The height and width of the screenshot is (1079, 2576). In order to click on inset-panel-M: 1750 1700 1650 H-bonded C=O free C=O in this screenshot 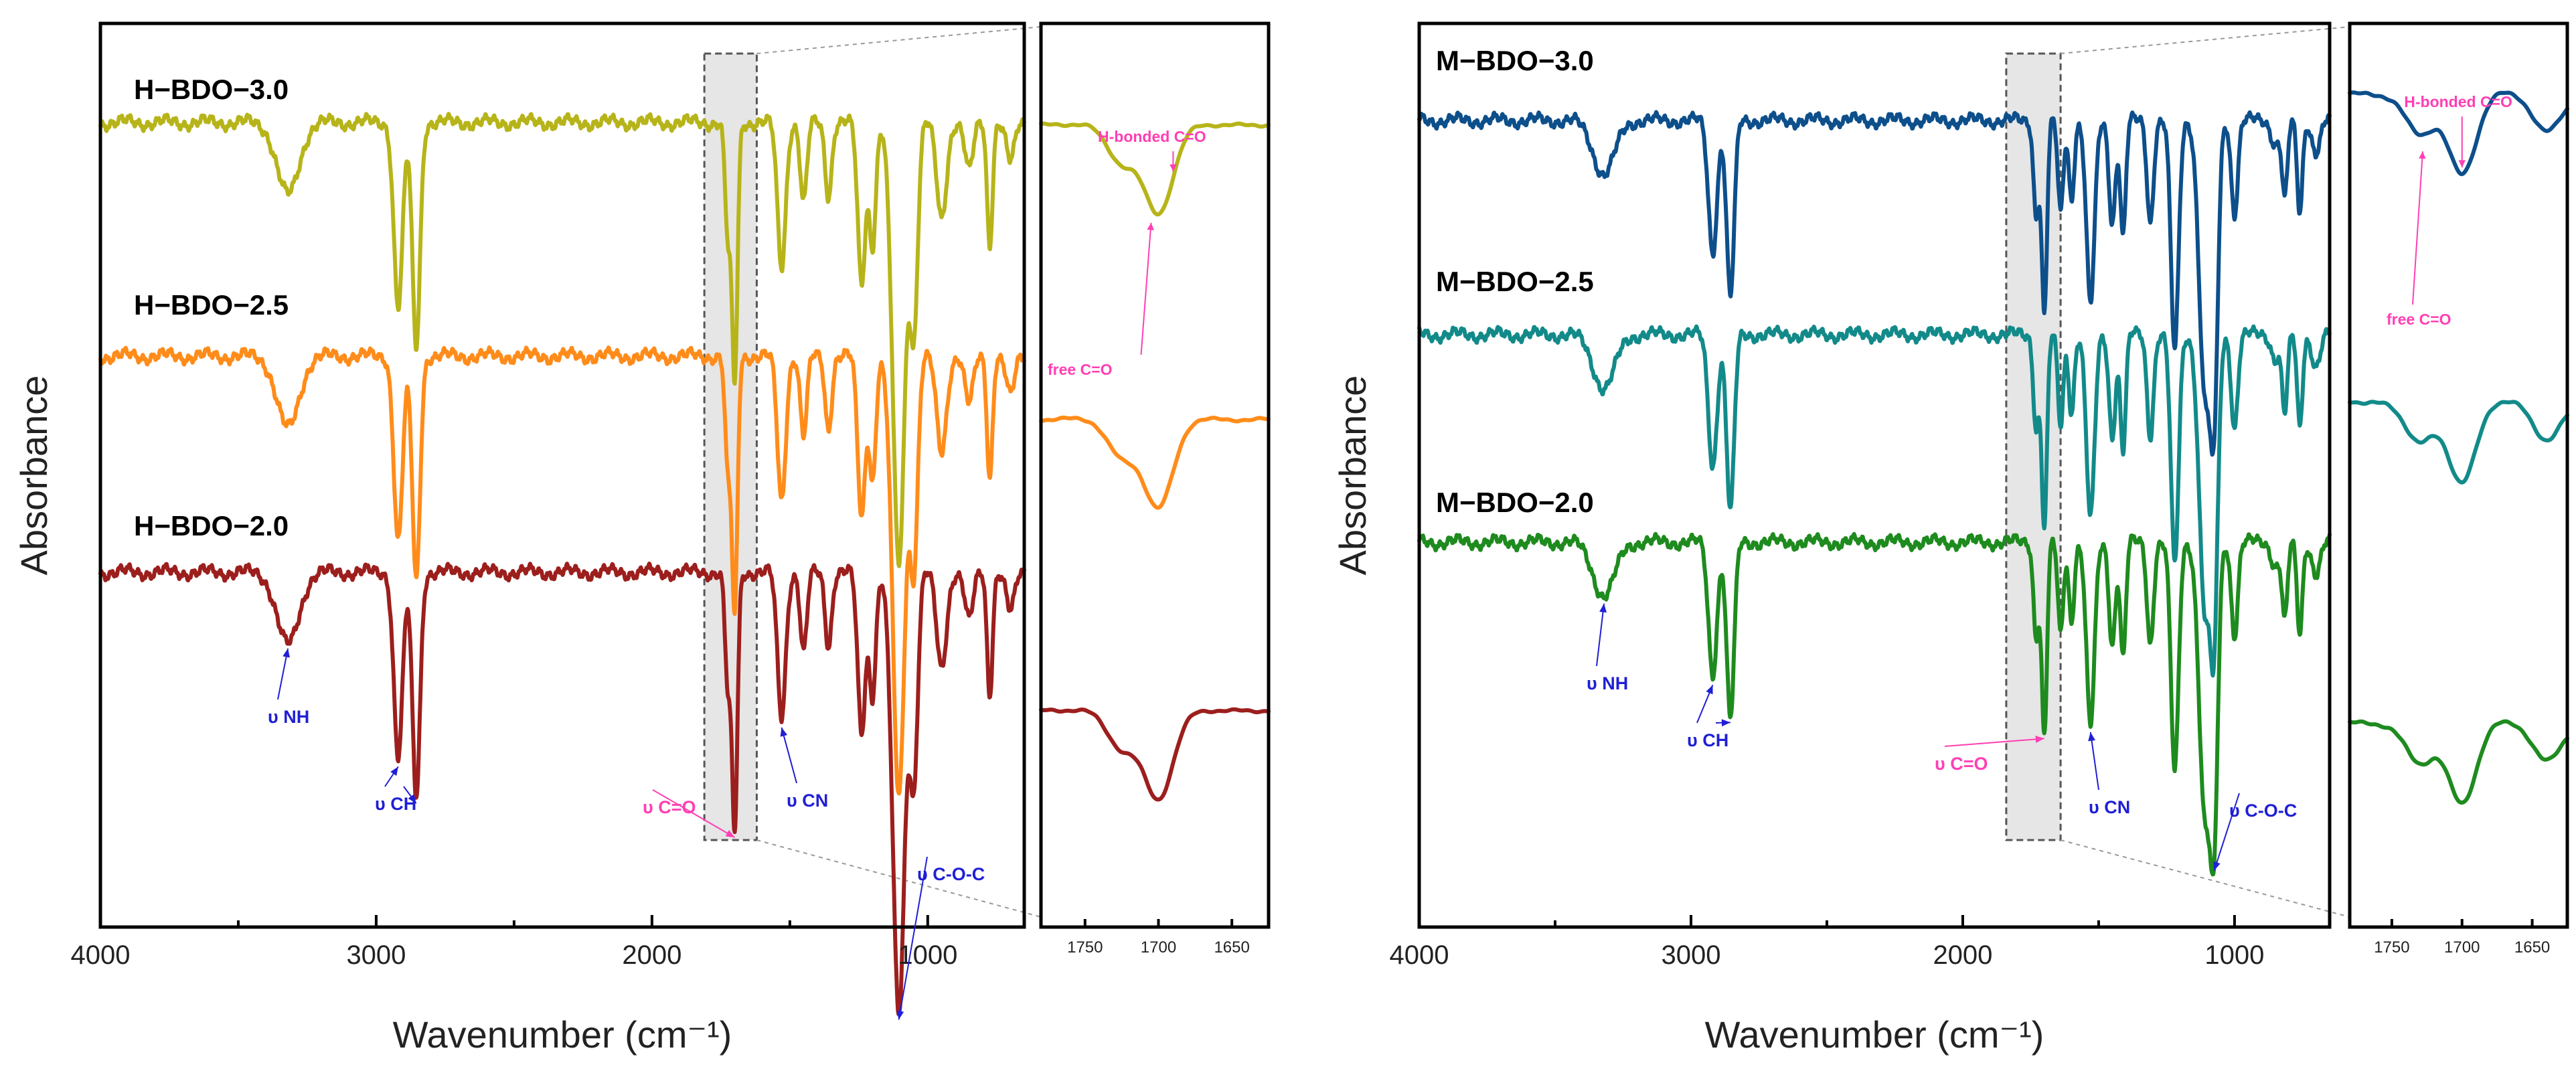, I will do `click(2458, 489)`.